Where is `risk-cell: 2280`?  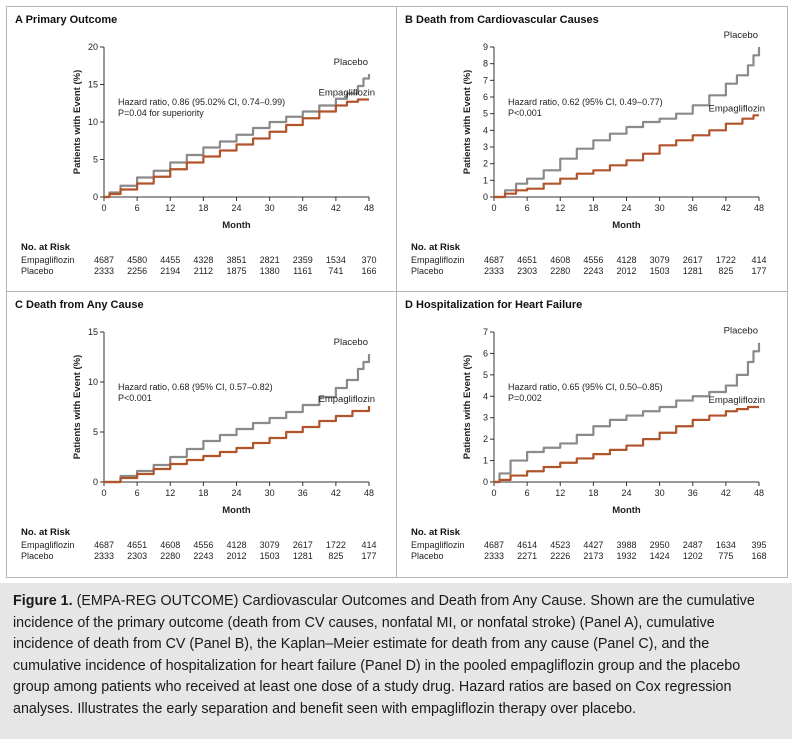
risk-cell: 2280 is located at coordinates (170, 556).